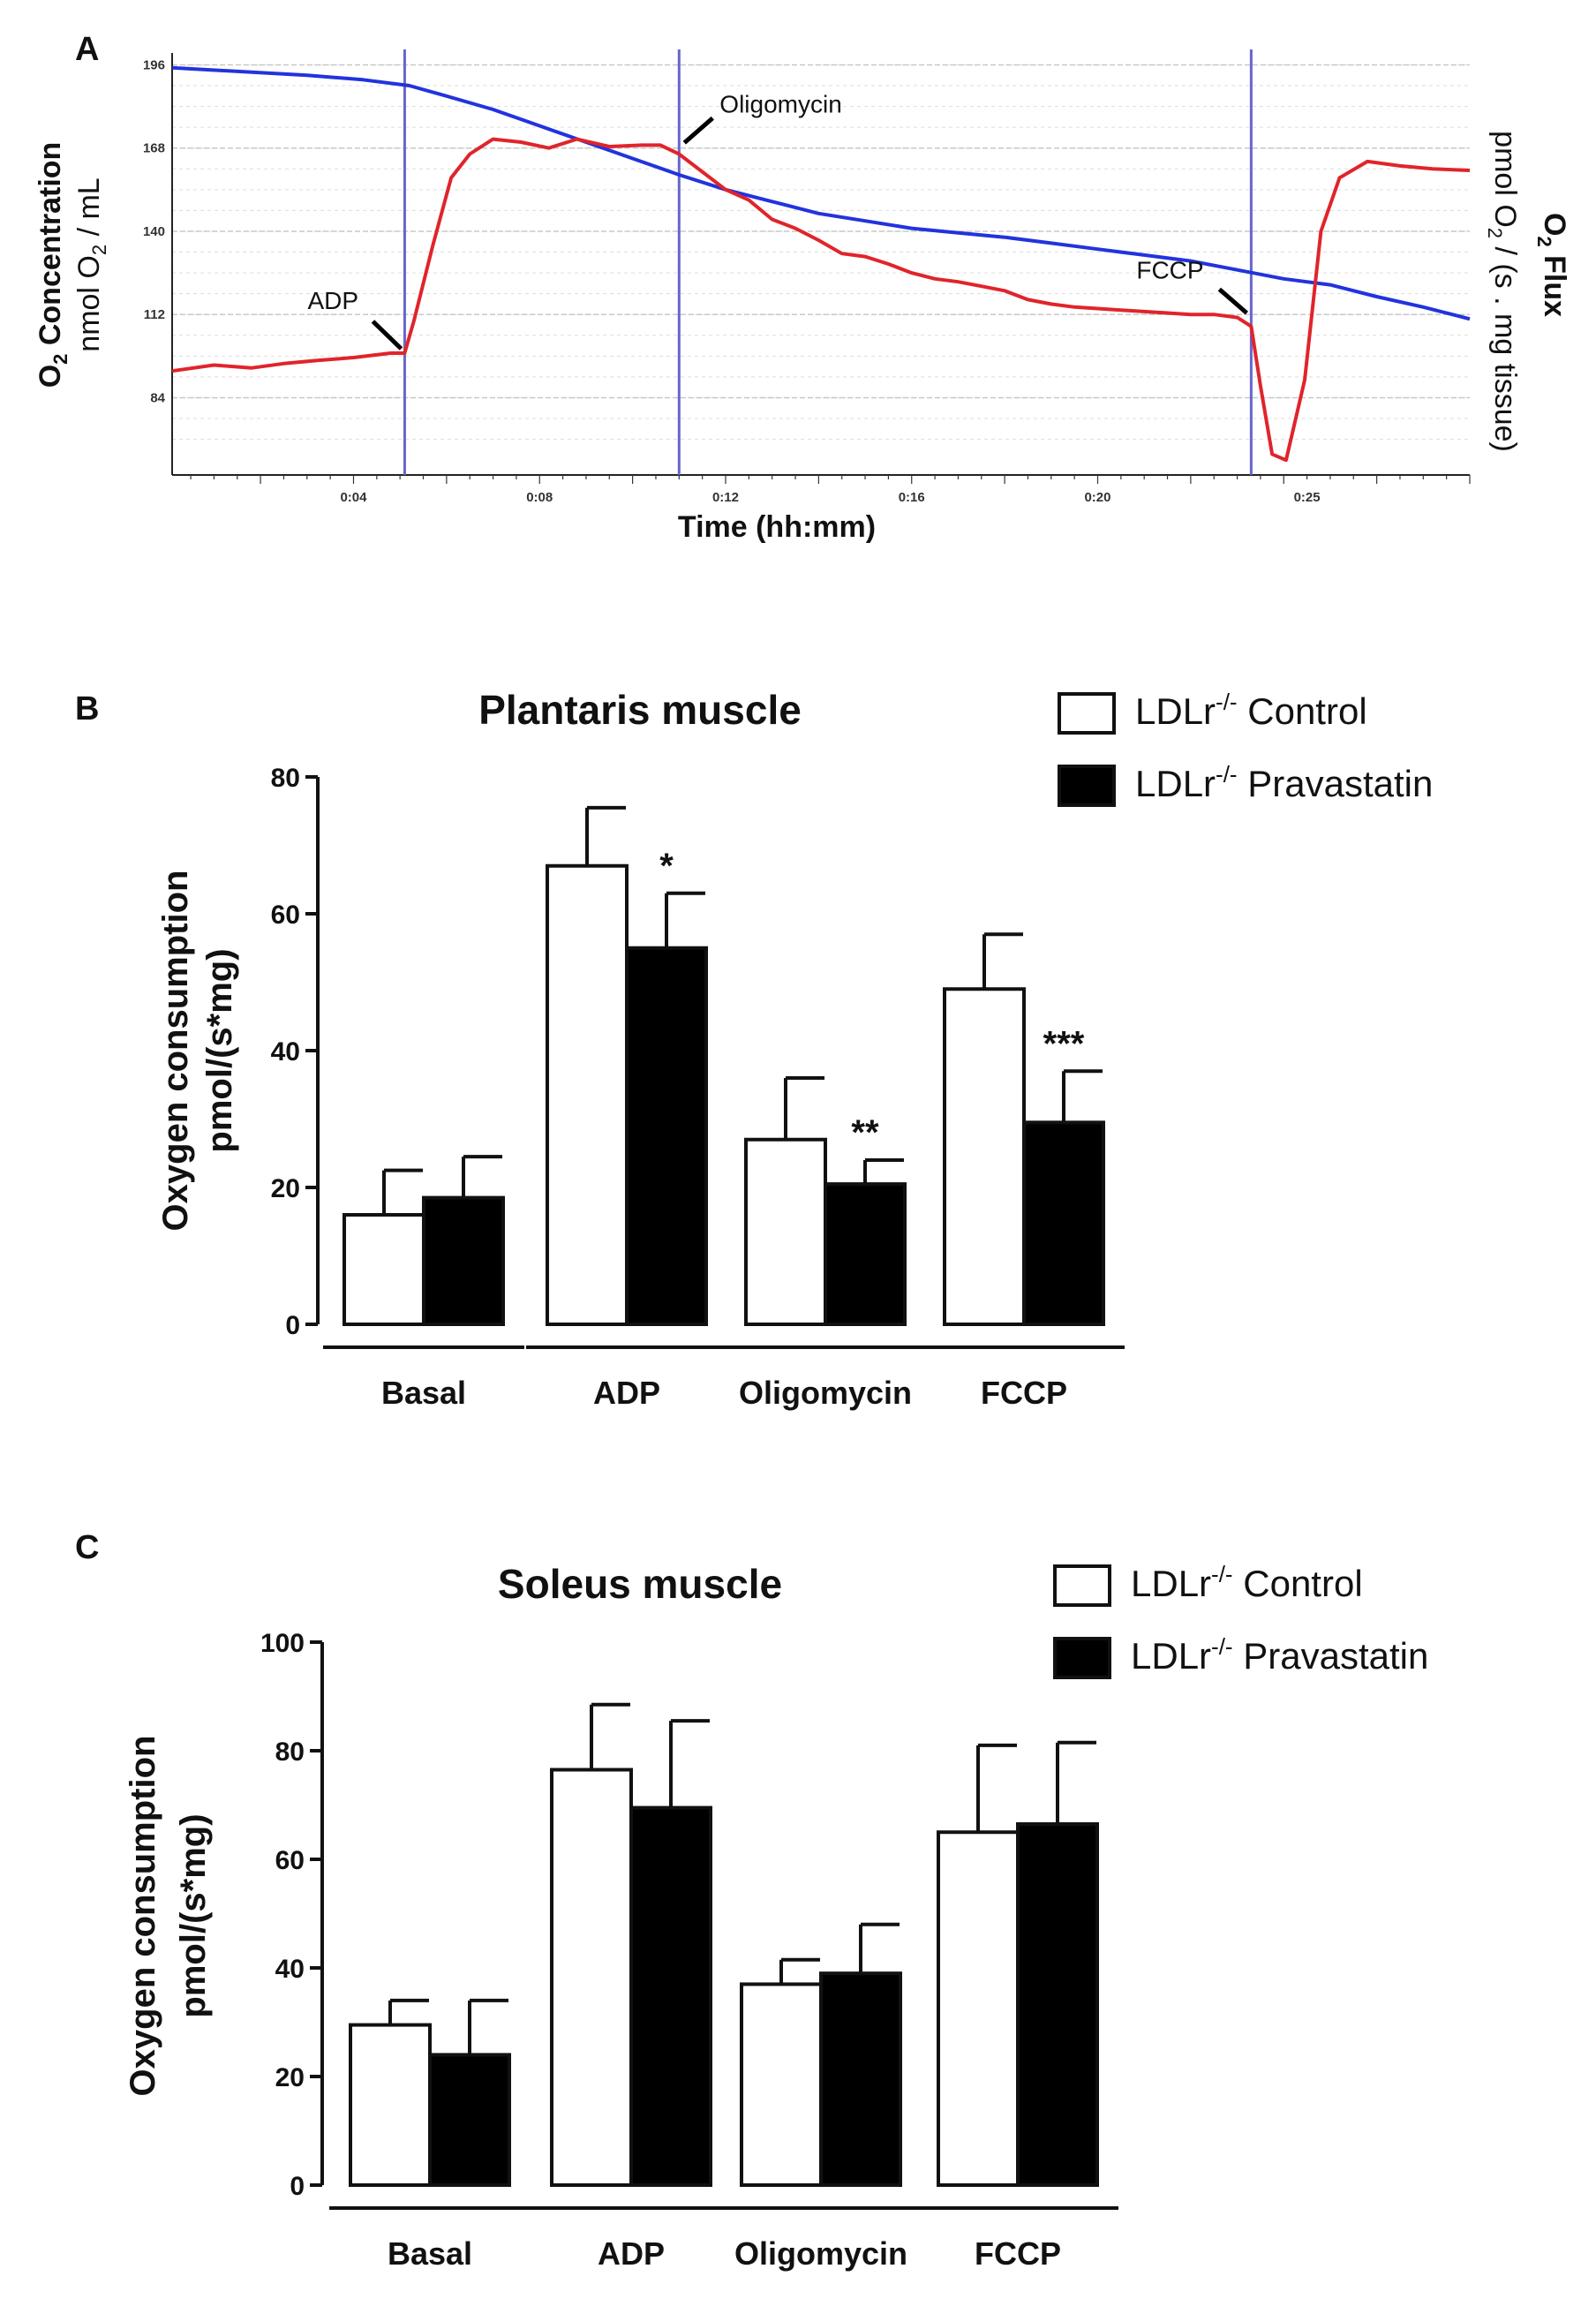 The image size is (1596, 2314). What do you see at coordinates (154, 64) in the screenshot?
I see `y-tick-label: 196` at bounding box center [154, 64].